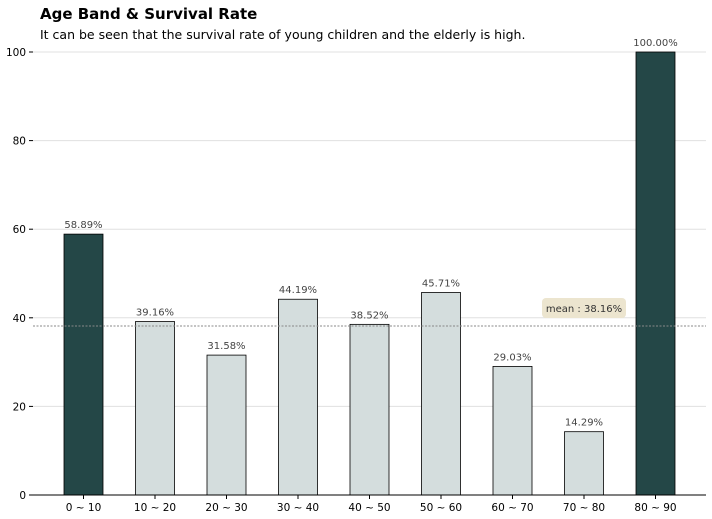 Image resolution: width=712 pixels, height=519 pixels. Describe the element at coordinates (22, 496) in the screenshot. I see `y-tick-label: 0` at that location.